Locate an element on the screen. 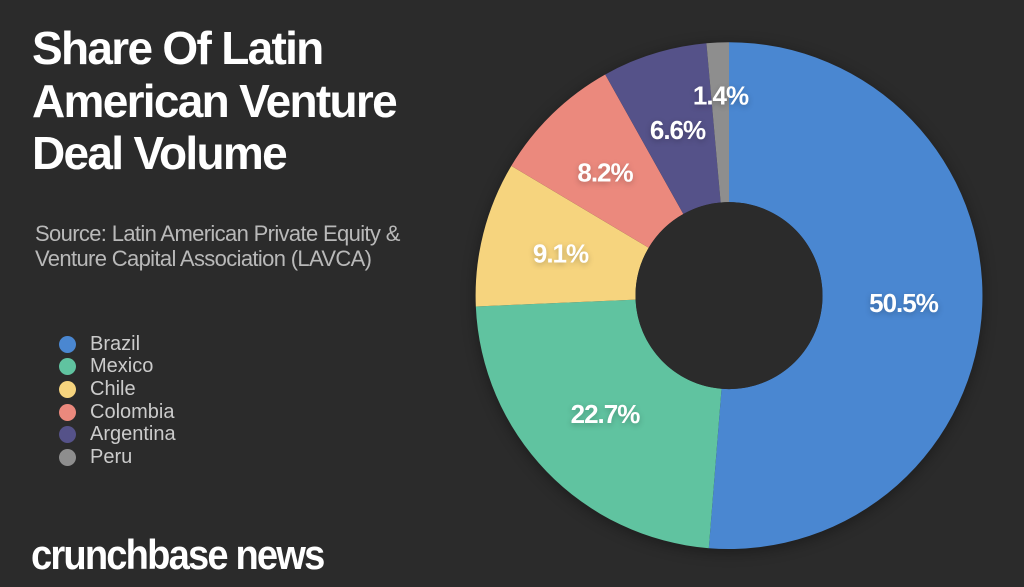 This screenshot has width=1024, height=587. svg-text: 50.5% is located at coordinates (904, 303).